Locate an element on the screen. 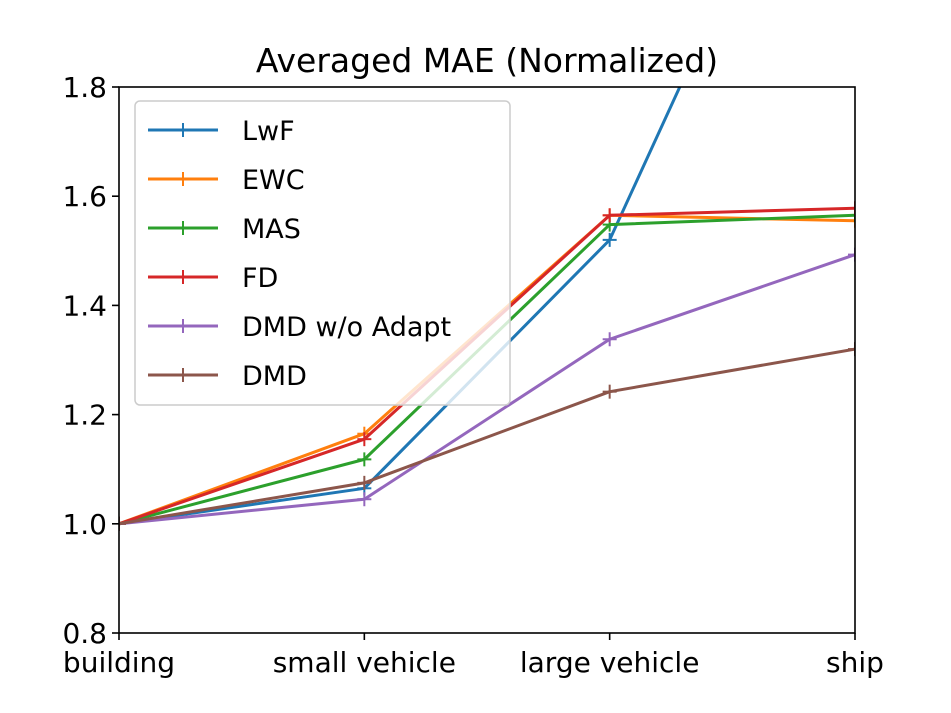 The image size is (951, 713). y-tick-label: 1.2 is located at coordinates (84, 415).